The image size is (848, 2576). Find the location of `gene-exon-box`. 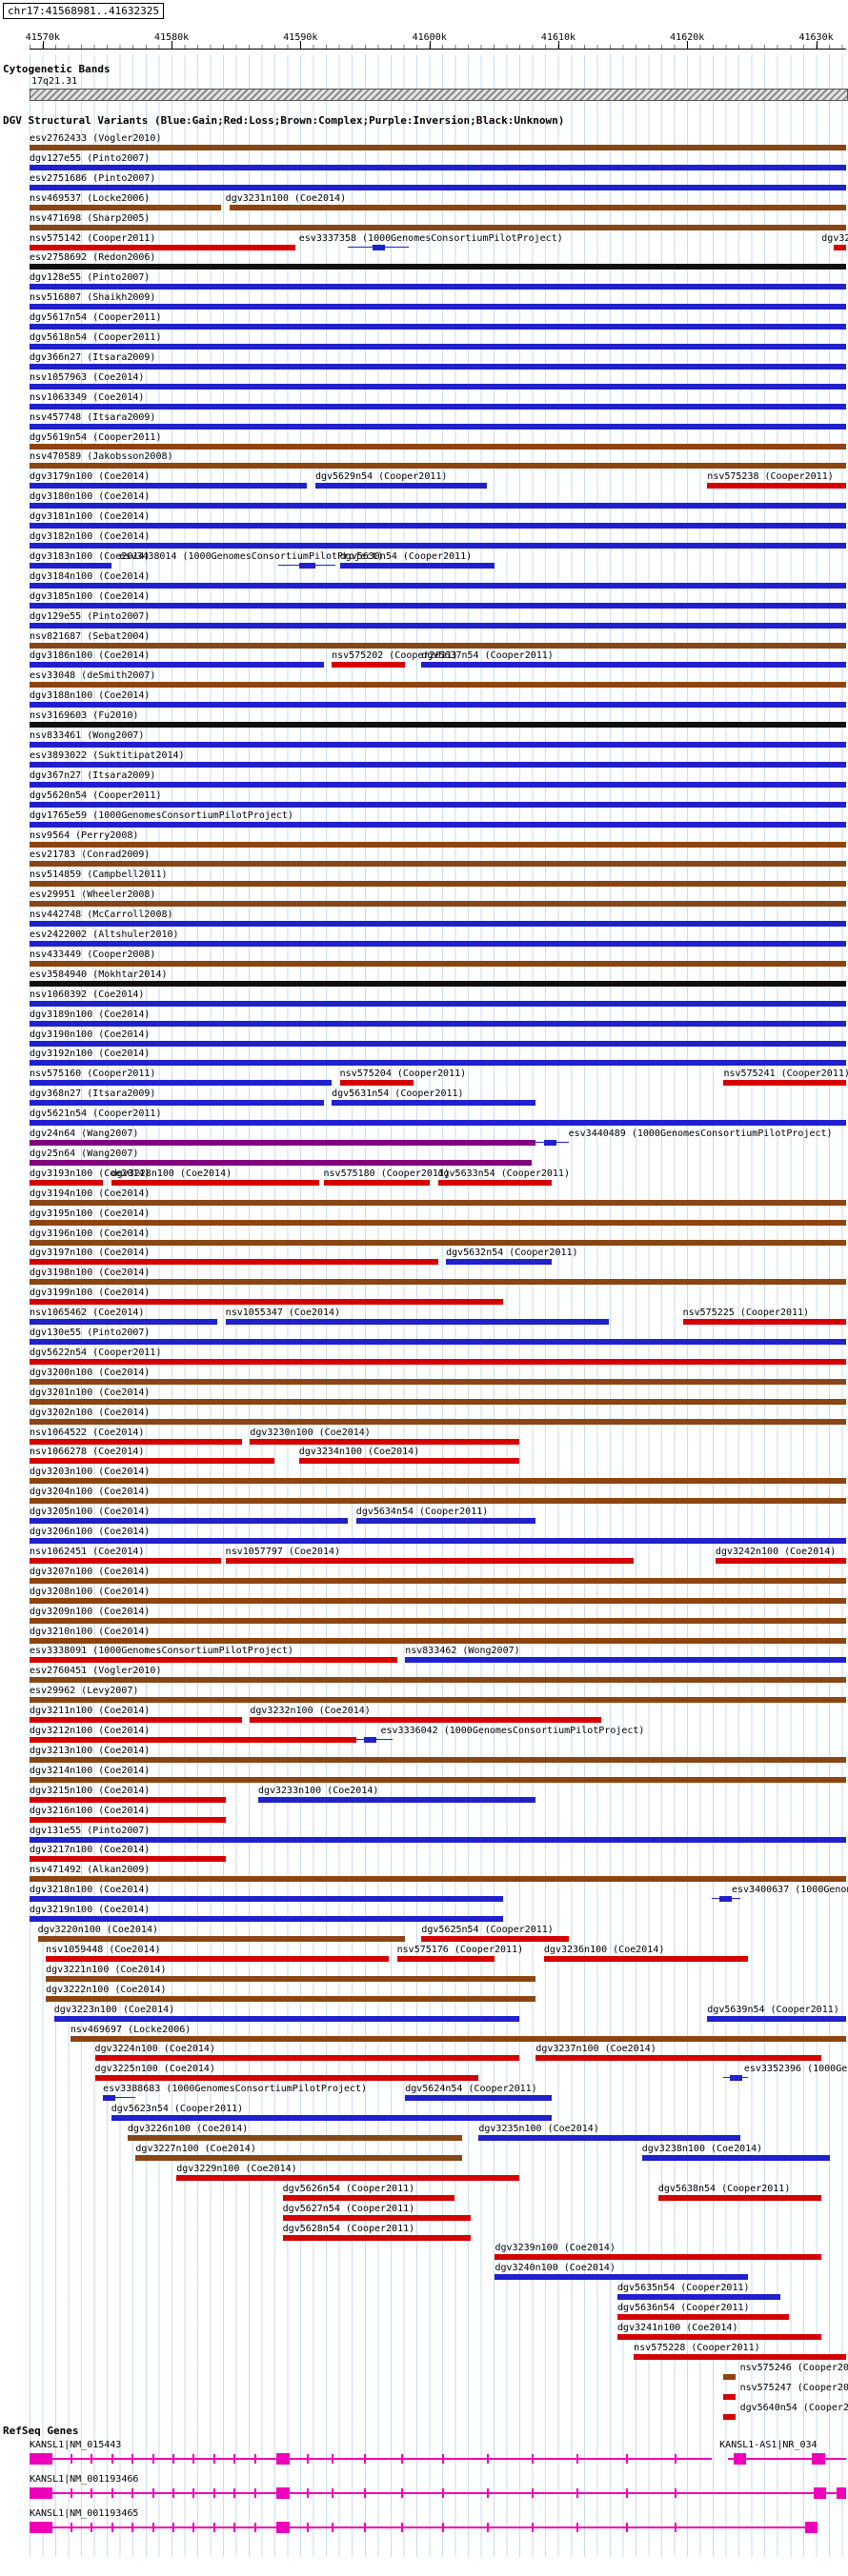

gene-exon-box is located at coordinates (841, 2493).